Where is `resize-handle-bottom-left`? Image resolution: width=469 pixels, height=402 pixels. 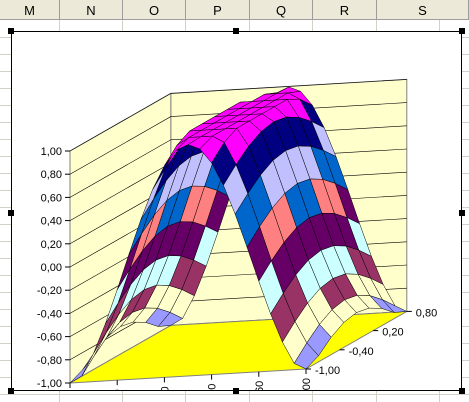
resize-handle-bottom-left is located at coordinates (11, 391).